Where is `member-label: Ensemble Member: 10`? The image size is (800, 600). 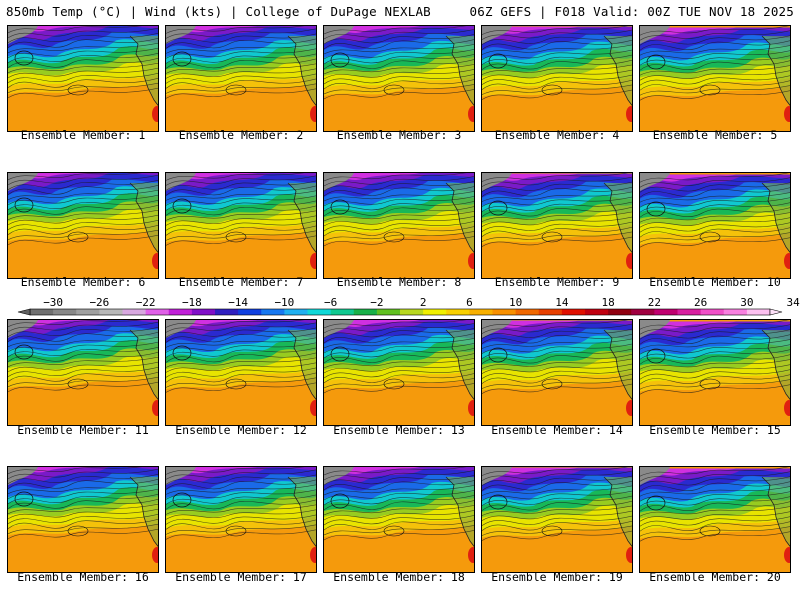
member-label: Ensemble Member: 10 is located at coordinates (715, 282).